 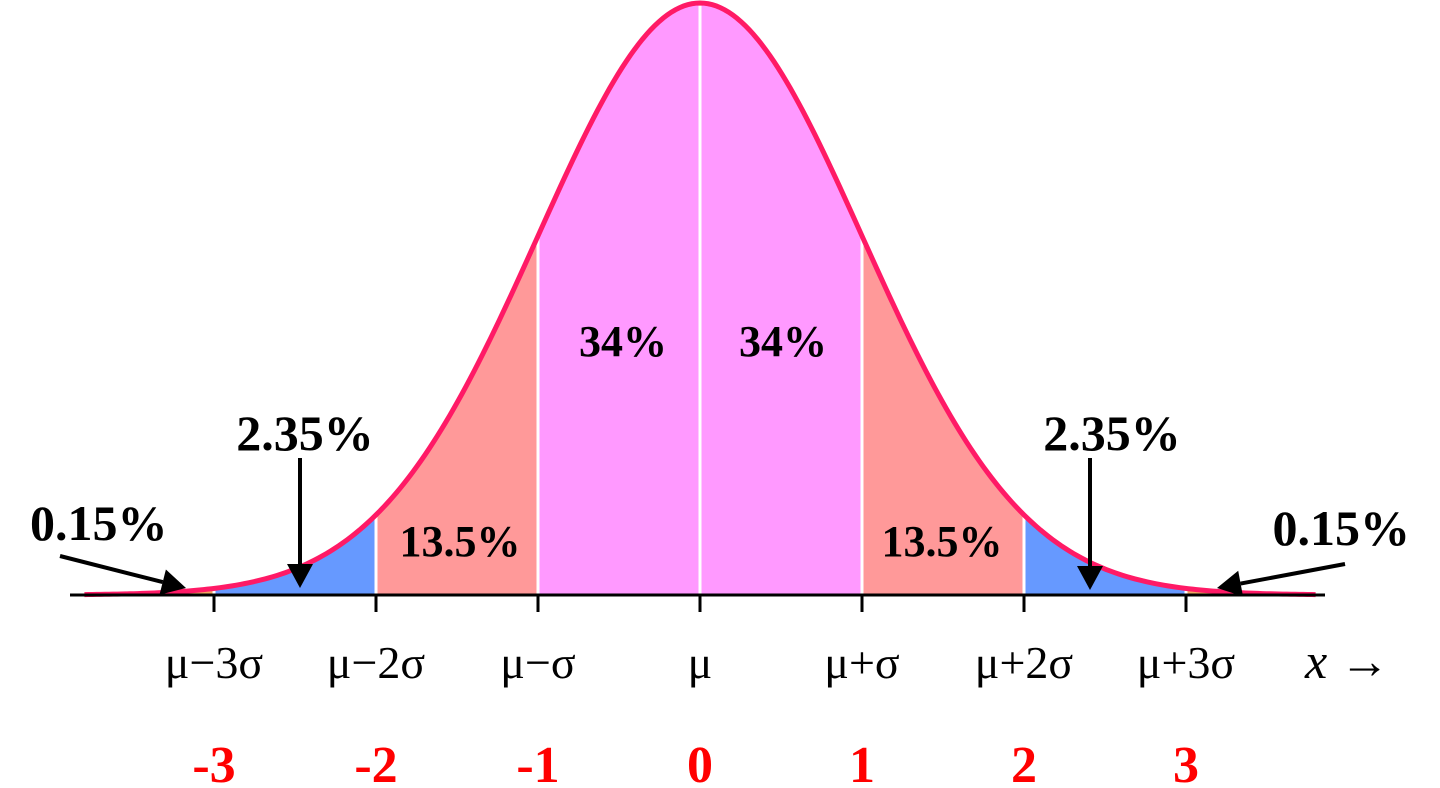 I want to click on x-tick-symbol-label: μ−σ, so click(x=538, y=662).